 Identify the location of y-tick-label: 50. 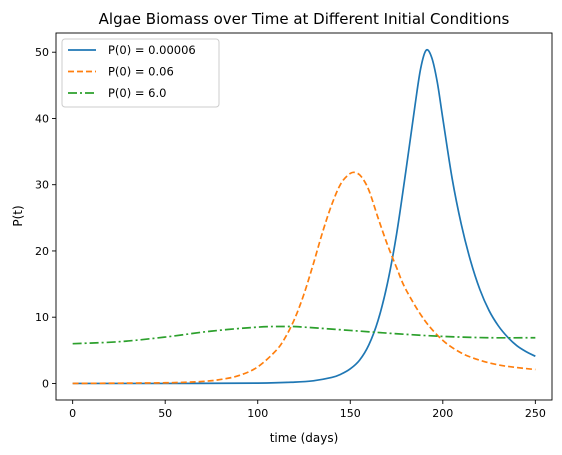
(42, 52).